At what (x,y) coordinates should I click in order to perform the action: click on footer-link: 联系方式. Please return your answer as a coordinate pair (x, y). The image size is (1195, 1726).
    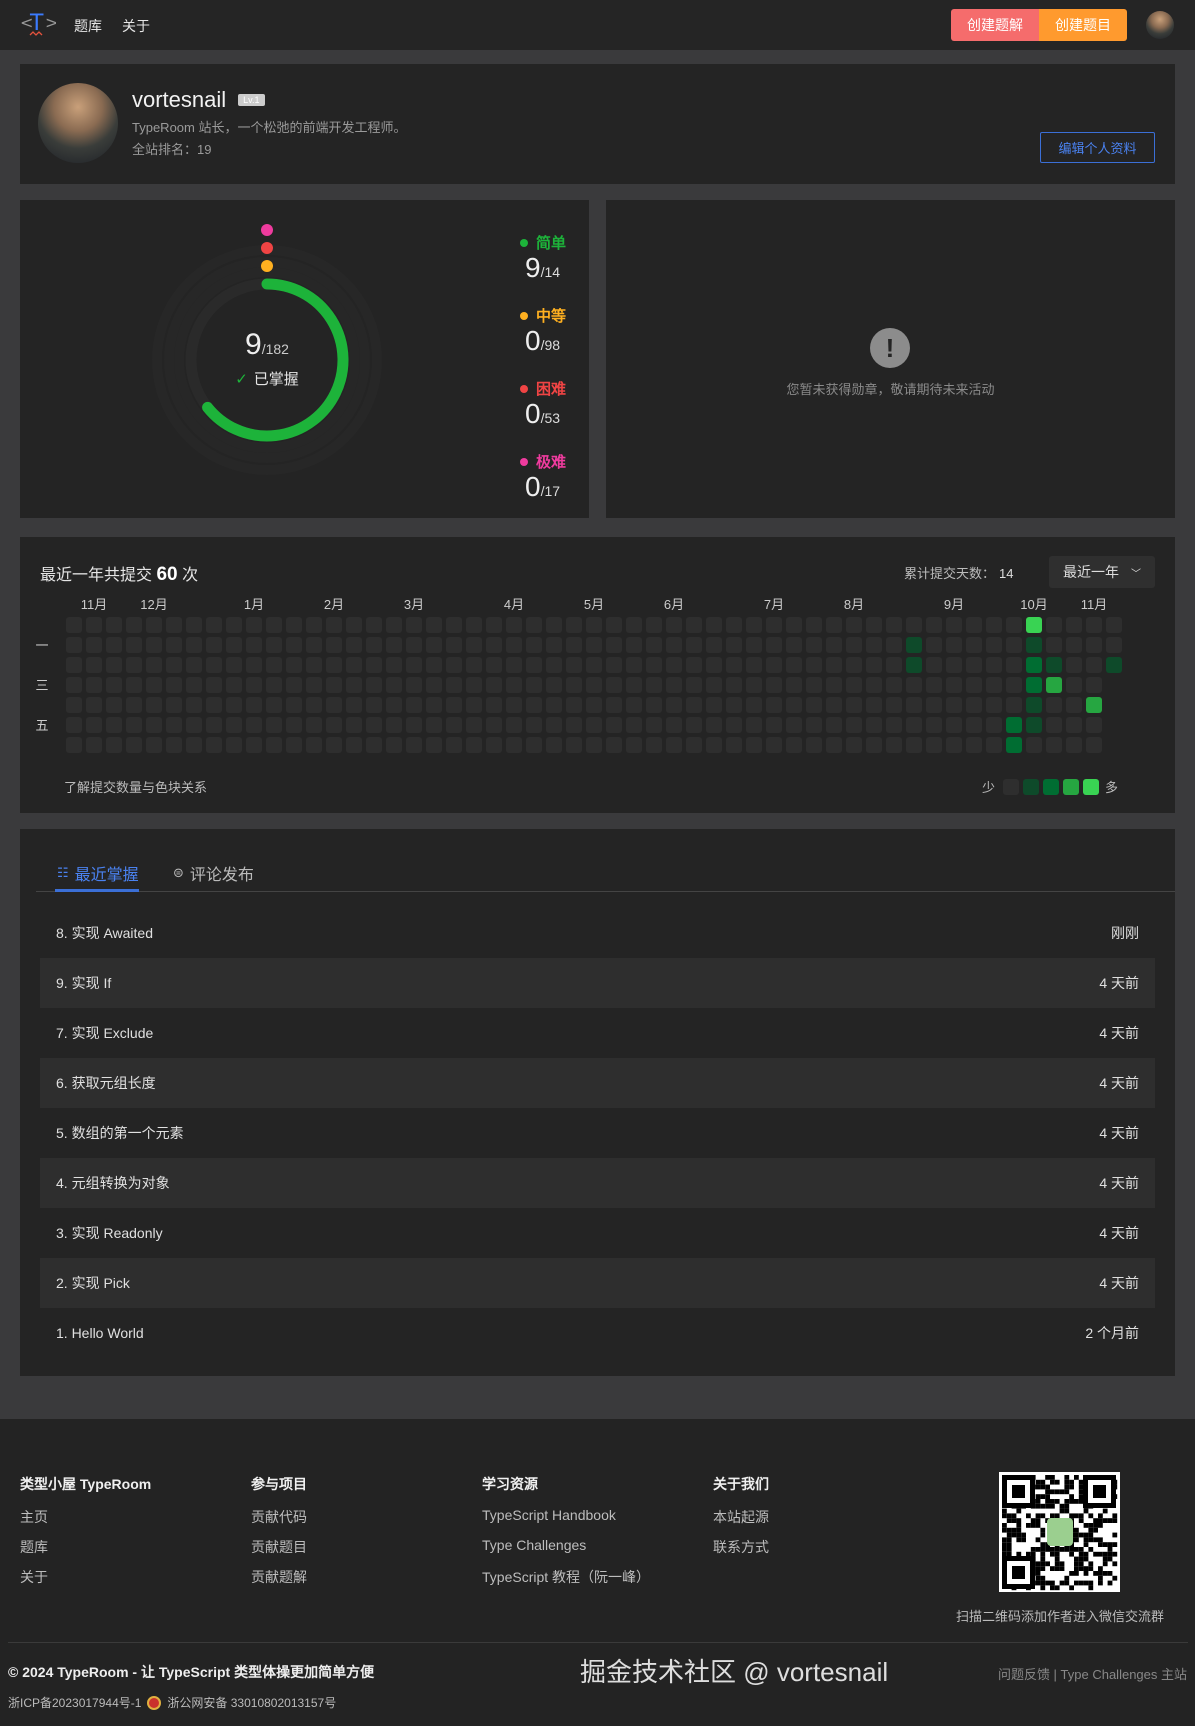
    Looking at the image, I should click on (741, 1547).